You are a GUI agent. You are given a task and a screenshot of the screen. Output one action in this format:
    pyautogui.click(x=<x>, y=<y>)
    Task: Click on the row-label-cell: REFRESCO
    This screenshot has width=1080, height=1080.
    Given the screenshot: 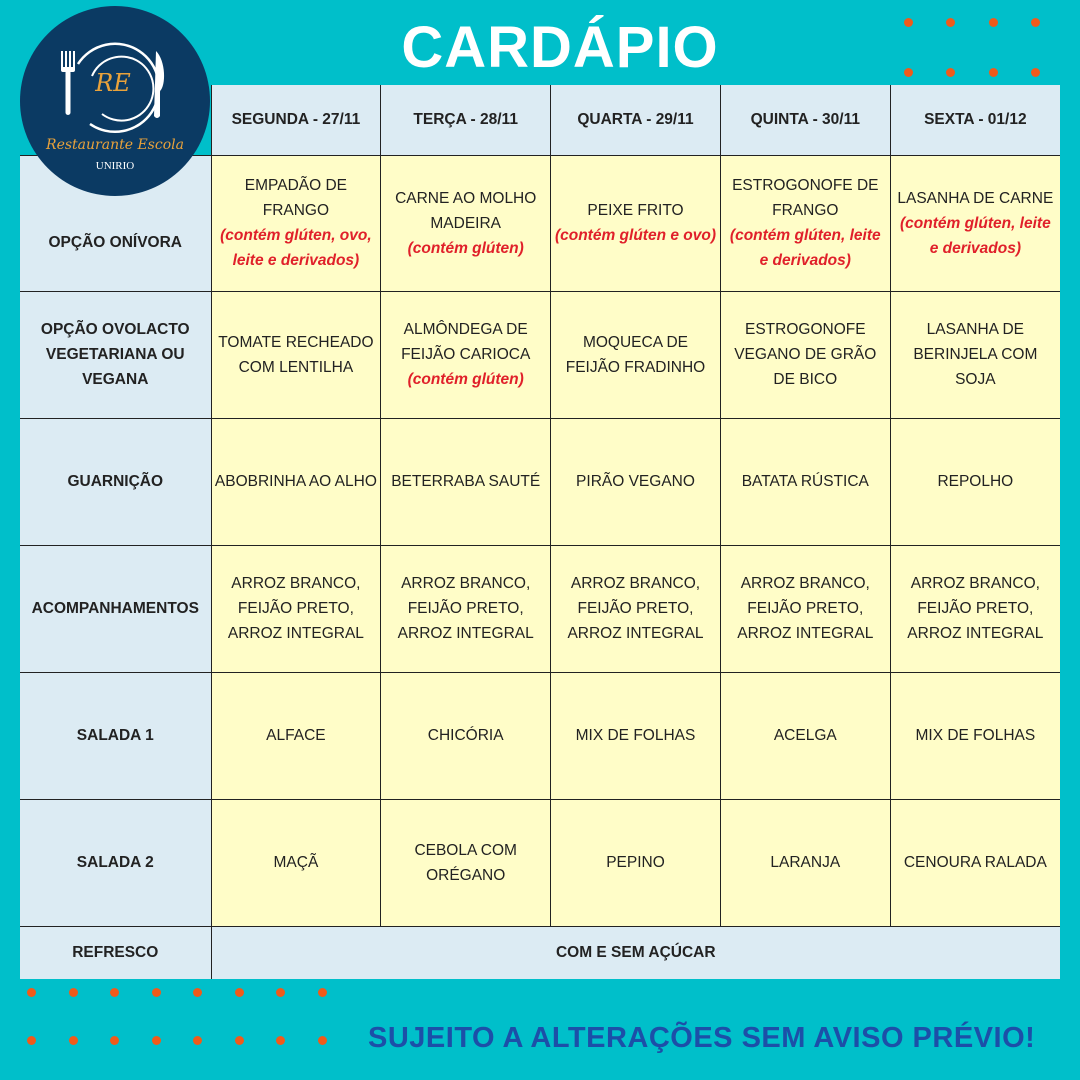 What is the action you would take?
    pyautogui.click(x=116, y=952)
    